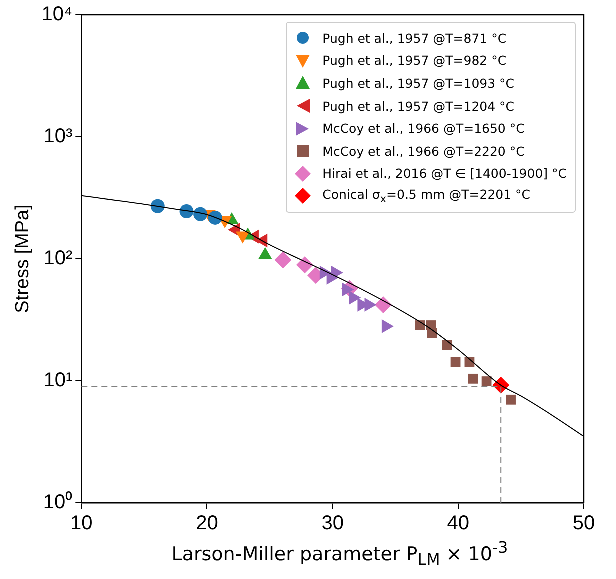  I want to click on x-tick-label: 30, so click(333, 523).